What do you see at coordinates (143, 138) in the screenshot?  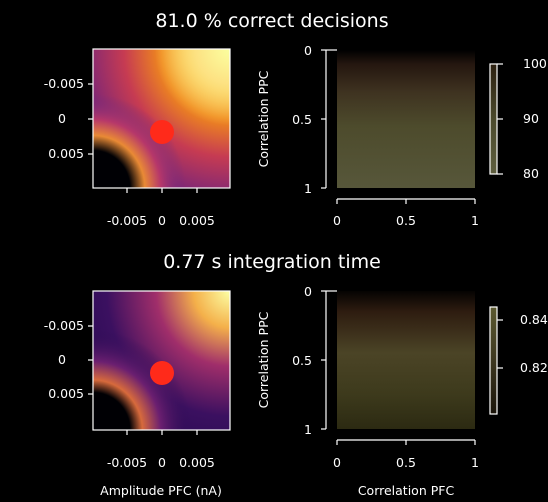 I see `amplitude-ticks-top` at bounding box center [143, 138].